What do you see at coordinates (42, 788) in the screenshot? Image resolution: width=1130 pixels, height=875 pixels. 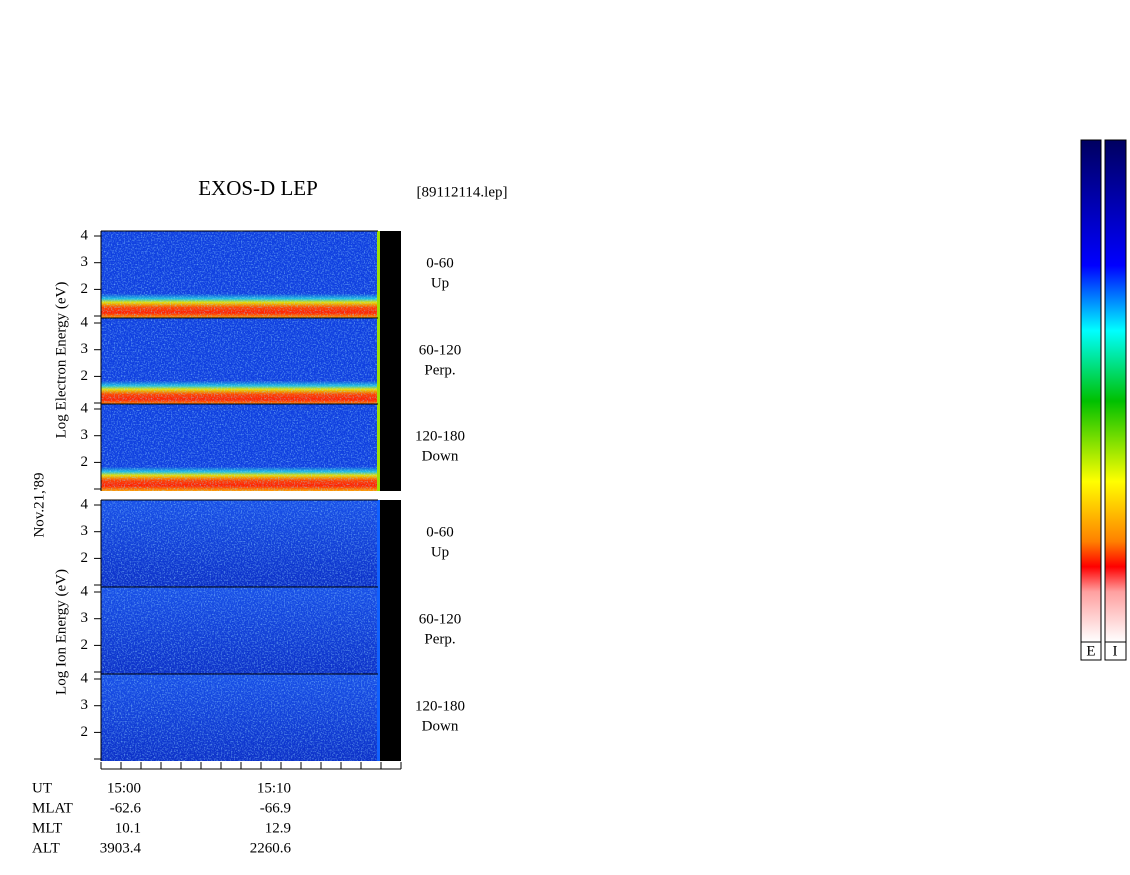 I see `row-label: UT` at bounding box center [42, 788].